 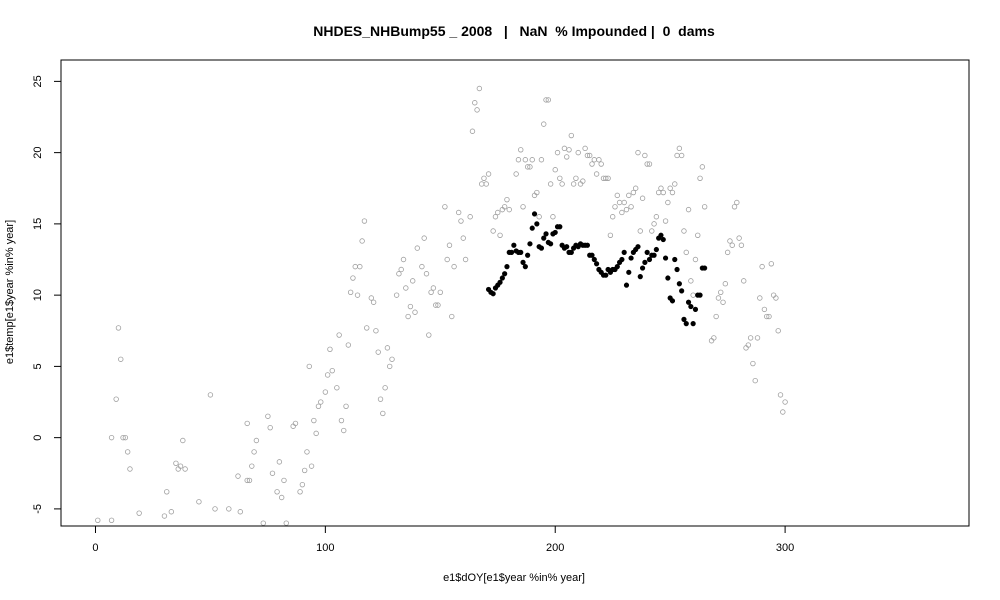 What do you see at coordinates (38, 295) in the screenshot?
I see `y-tick-label: 10` at bounding box center [38, 295].